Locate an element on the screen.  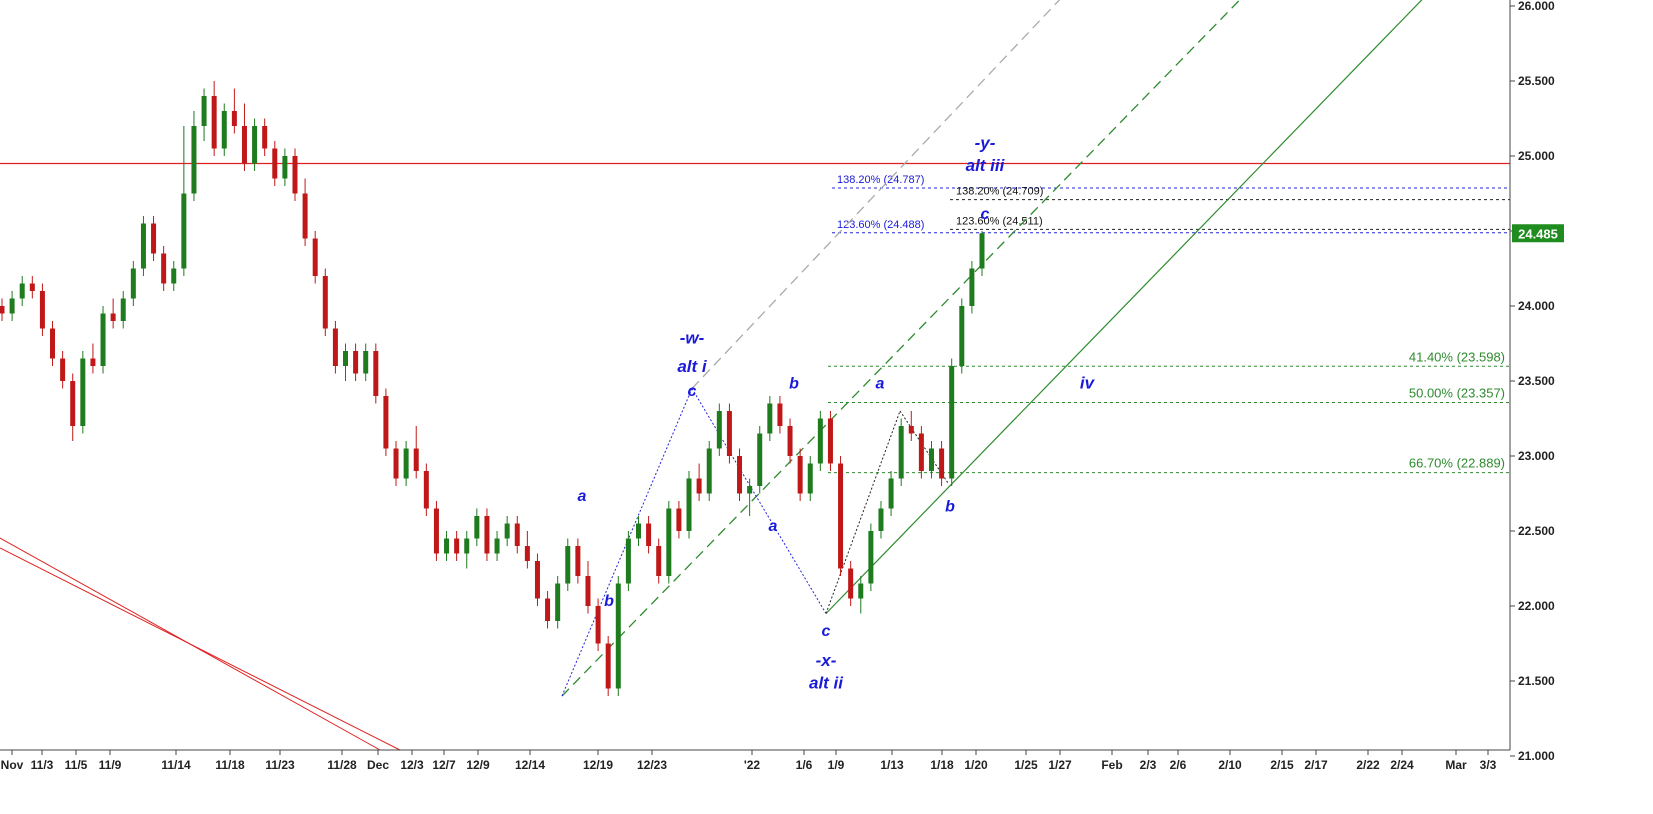
y-tick-label: 21.000 is located at coordinates (1536, 756).